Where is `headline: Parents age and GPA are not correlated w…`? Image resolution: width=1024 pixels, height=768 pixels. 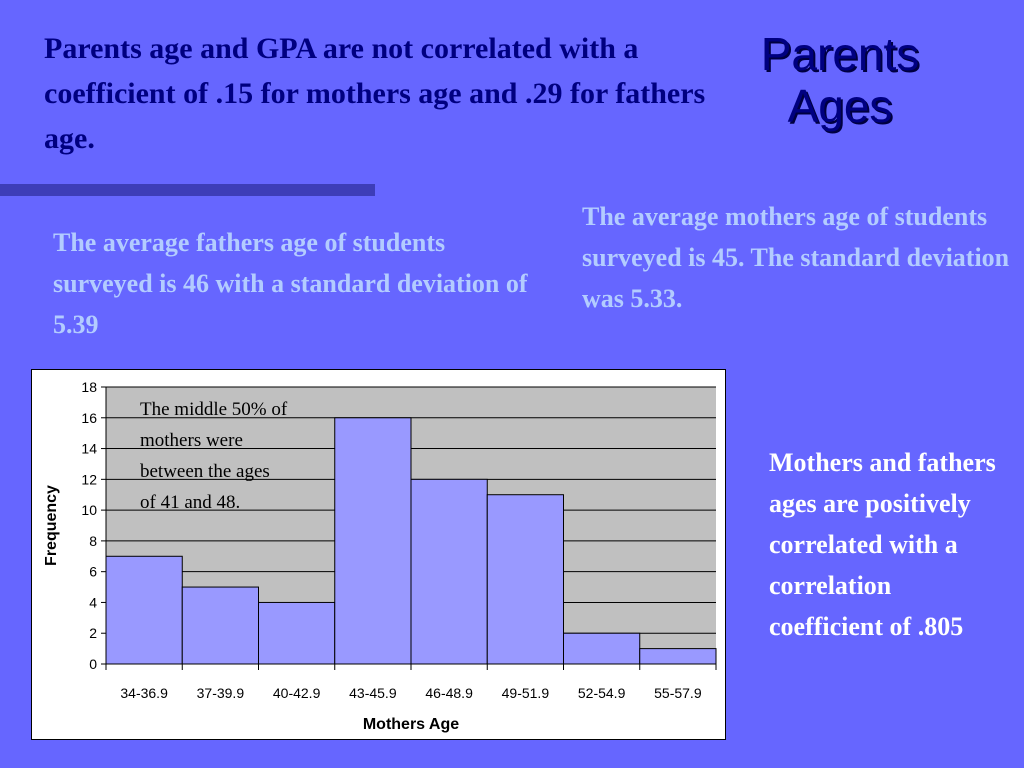
headline: Parents age and GPA are not correlated w… is located at coordinates (375, 93).